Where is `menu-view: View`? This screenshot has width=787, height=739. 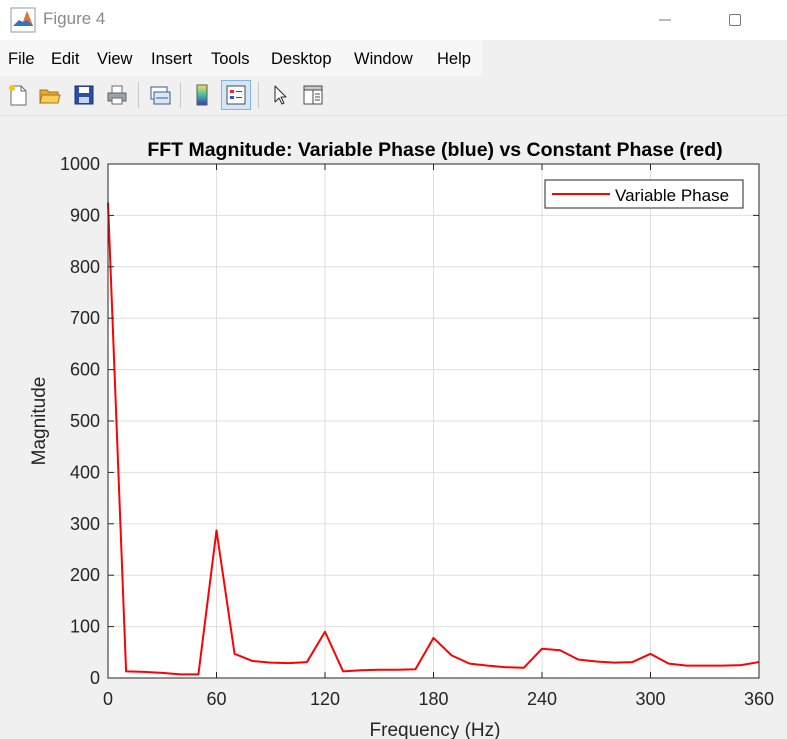 menu-view: View is located at coordinates (115, 59).